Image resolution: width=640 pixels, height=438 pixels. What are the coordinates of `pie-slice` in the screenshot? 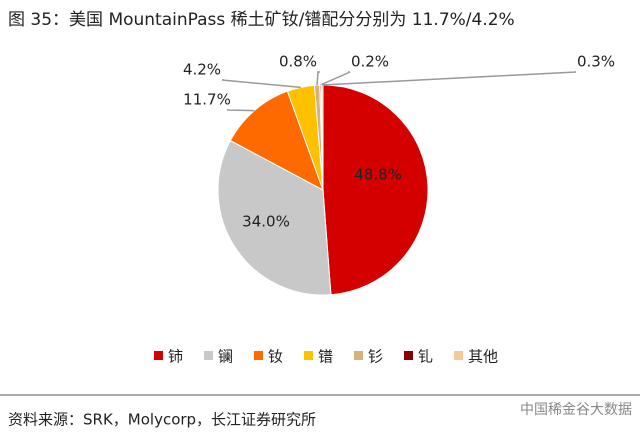 It's located at (375, 190).